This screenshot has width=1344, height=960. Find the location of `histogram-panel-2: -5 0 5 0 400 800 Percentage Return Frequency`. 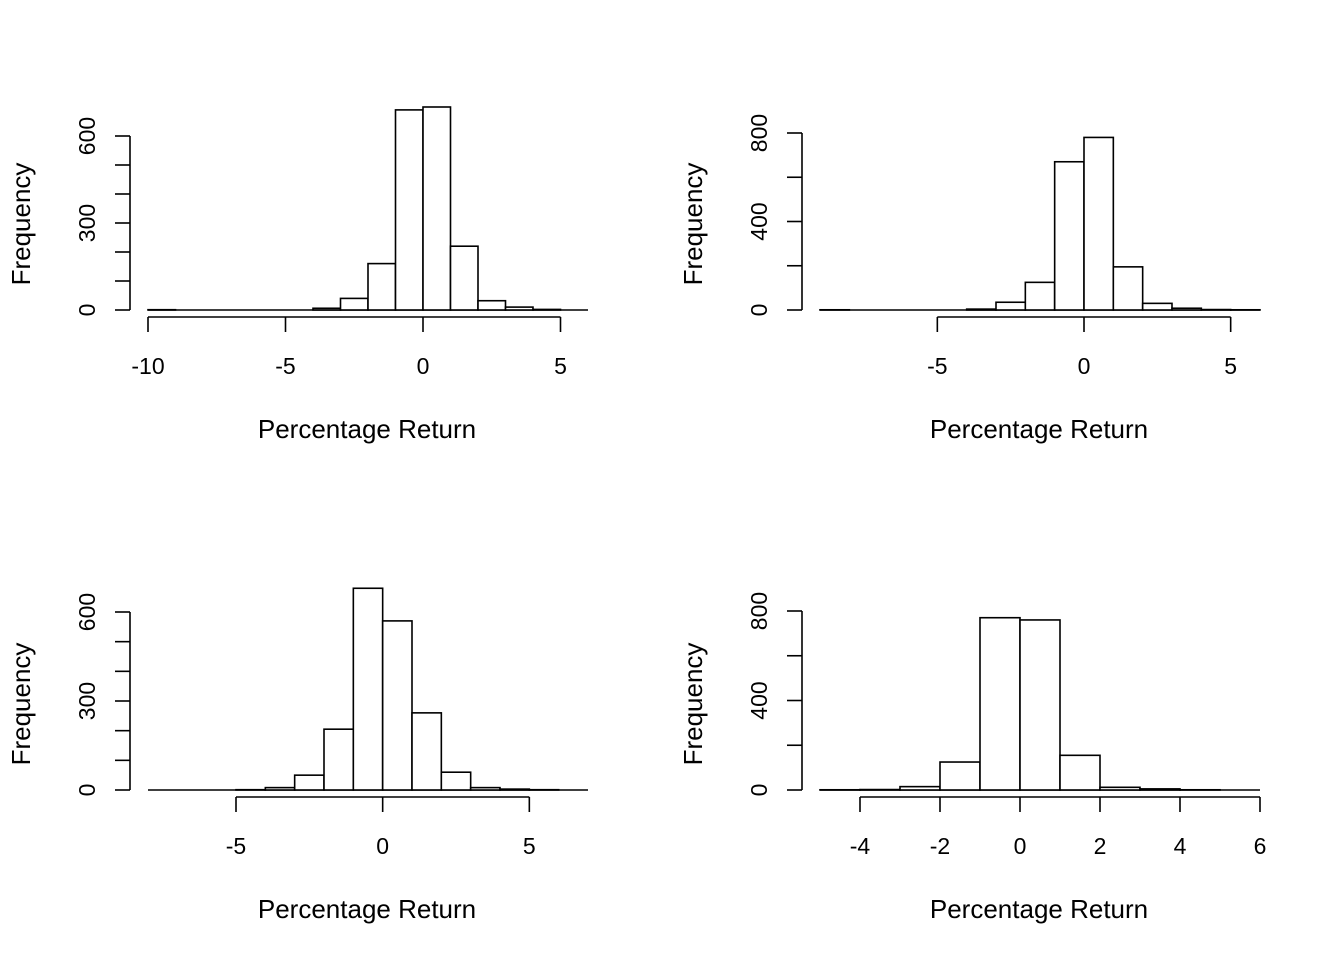

histogram-panel-2: -5 0 5 0 400 800 Percentage Return Frequency is located at coordinates (969, 279).